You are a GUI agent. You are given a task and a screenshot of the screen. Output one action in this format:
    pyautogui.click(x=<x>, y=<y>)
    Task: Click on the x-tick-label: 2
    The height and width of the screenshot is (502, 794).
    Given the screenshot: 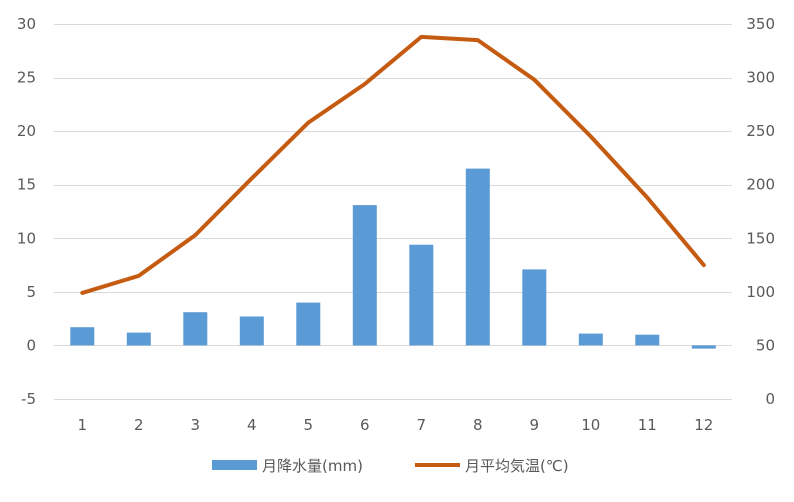 What is the action you would take?
    pyautogui.click(x=139, y=425)
    